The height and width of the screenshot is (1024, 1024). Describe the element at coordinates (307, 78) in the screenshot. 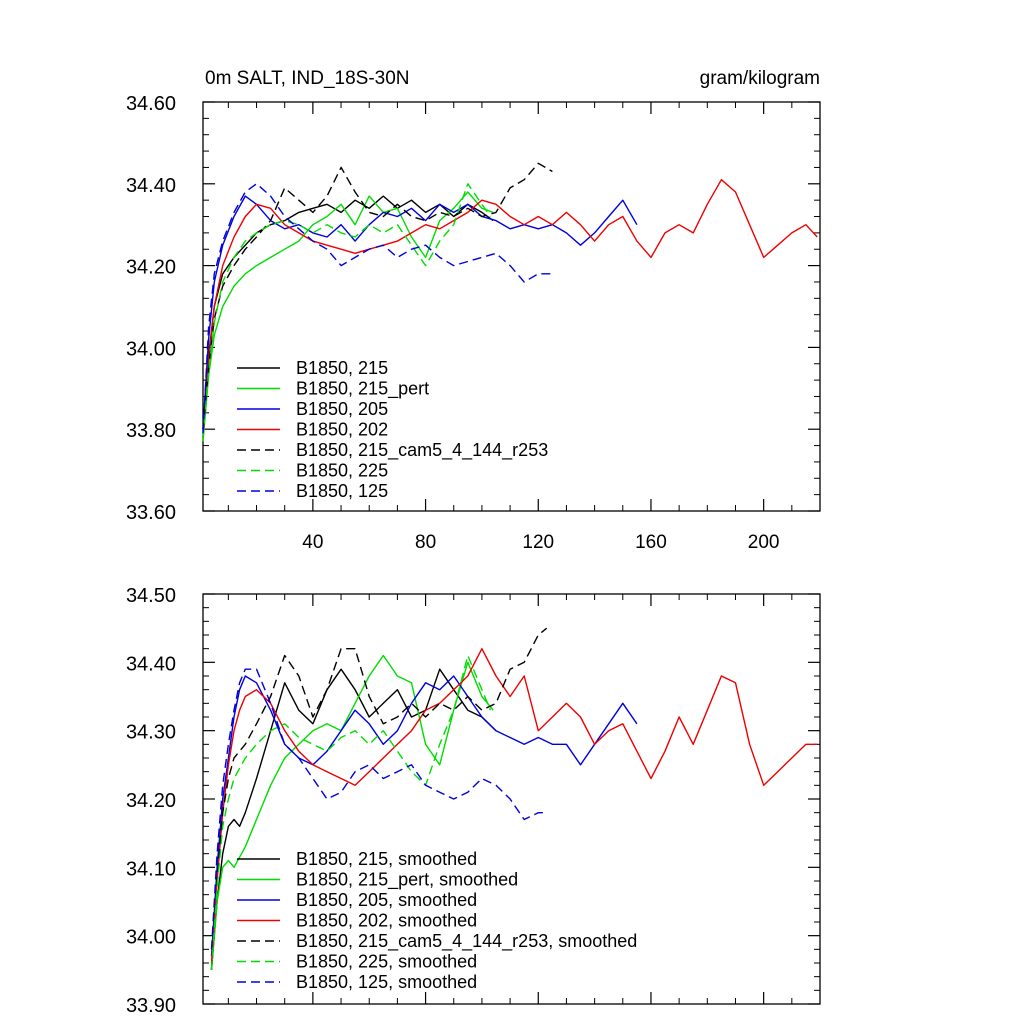

I see `top-chart-title: 0m SALT, IND_18S-30N` at that location.